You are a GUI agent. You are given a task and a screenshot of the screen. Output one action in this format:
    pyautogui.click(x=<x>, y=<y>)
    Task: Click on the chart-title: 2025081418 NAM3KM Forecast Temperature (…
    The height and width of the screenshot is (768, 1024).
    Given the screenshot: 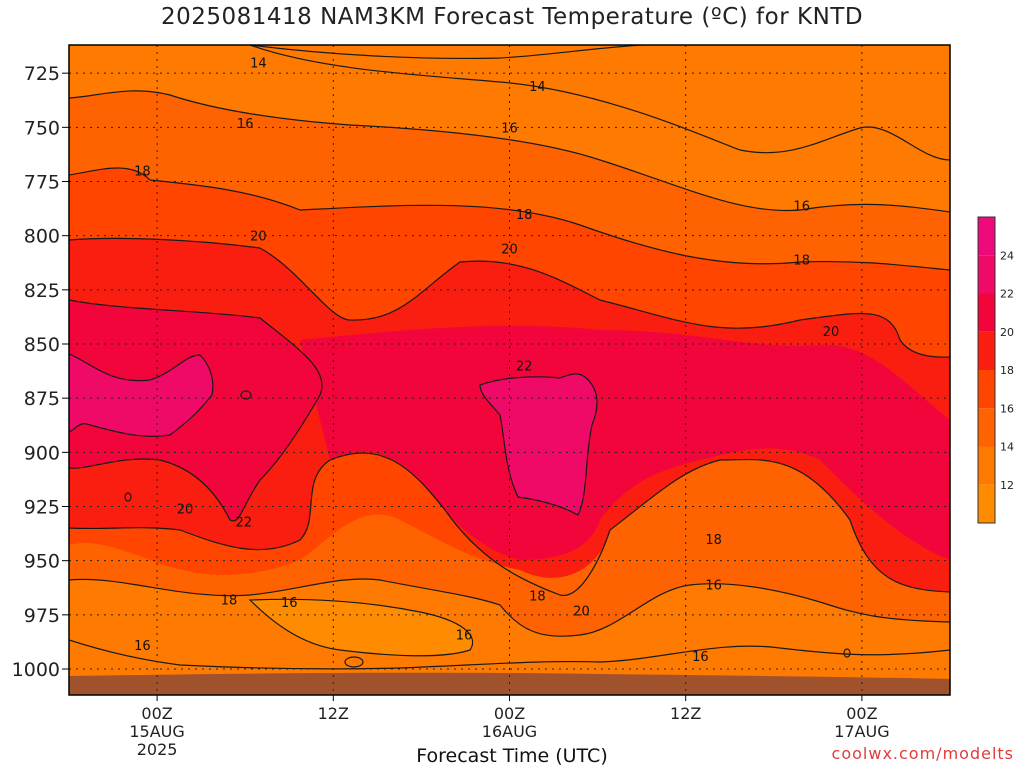 What is the action you would take?
    pyautogui.click(x=512, y=17)
    